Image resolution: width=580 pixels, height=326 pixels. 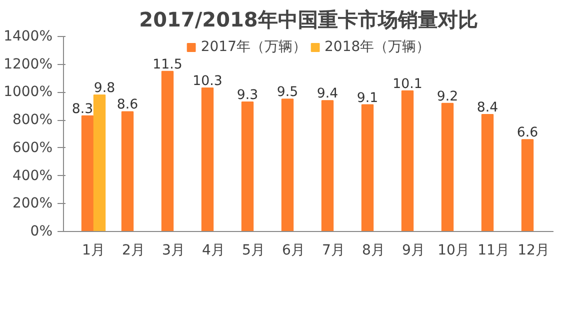 What do you see at coordinates (28, 64) in the screenshot?
I see `y-tick-label: 1200%` at bounding box center [28, 64].